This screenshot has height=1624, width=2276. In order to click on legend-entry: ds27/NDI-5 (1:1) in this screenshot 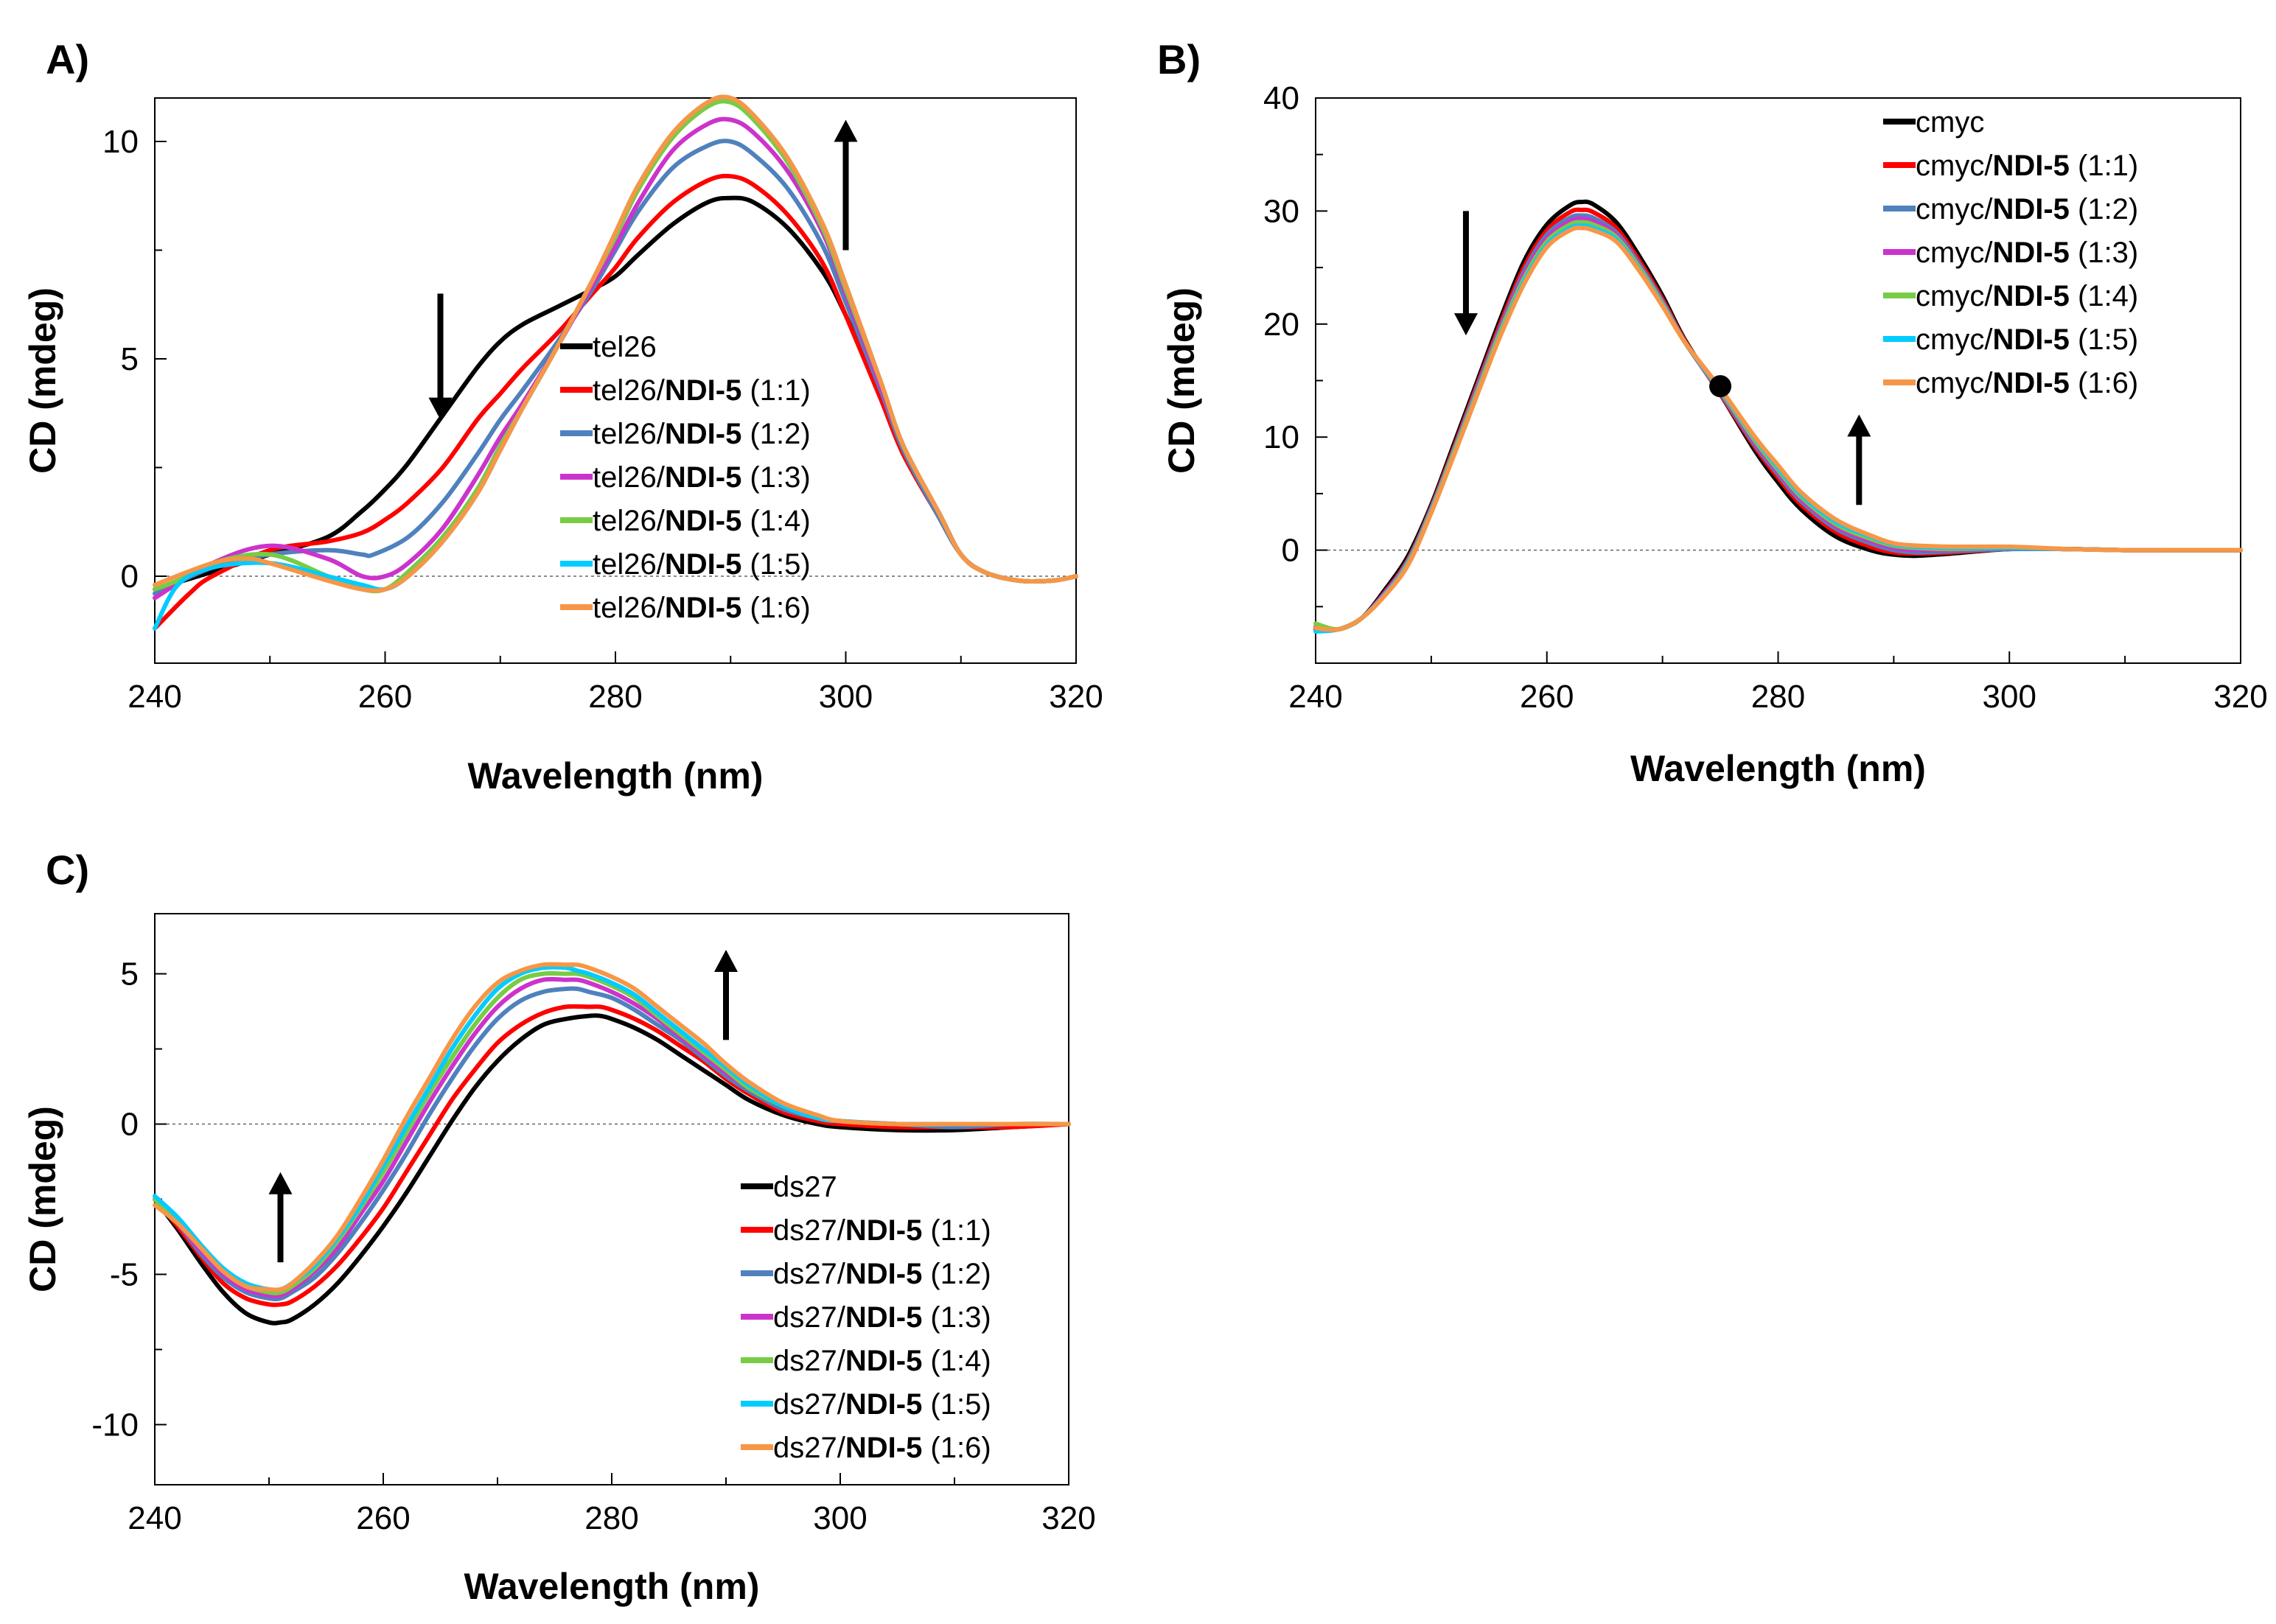, I will do `click(882, 1230)`.